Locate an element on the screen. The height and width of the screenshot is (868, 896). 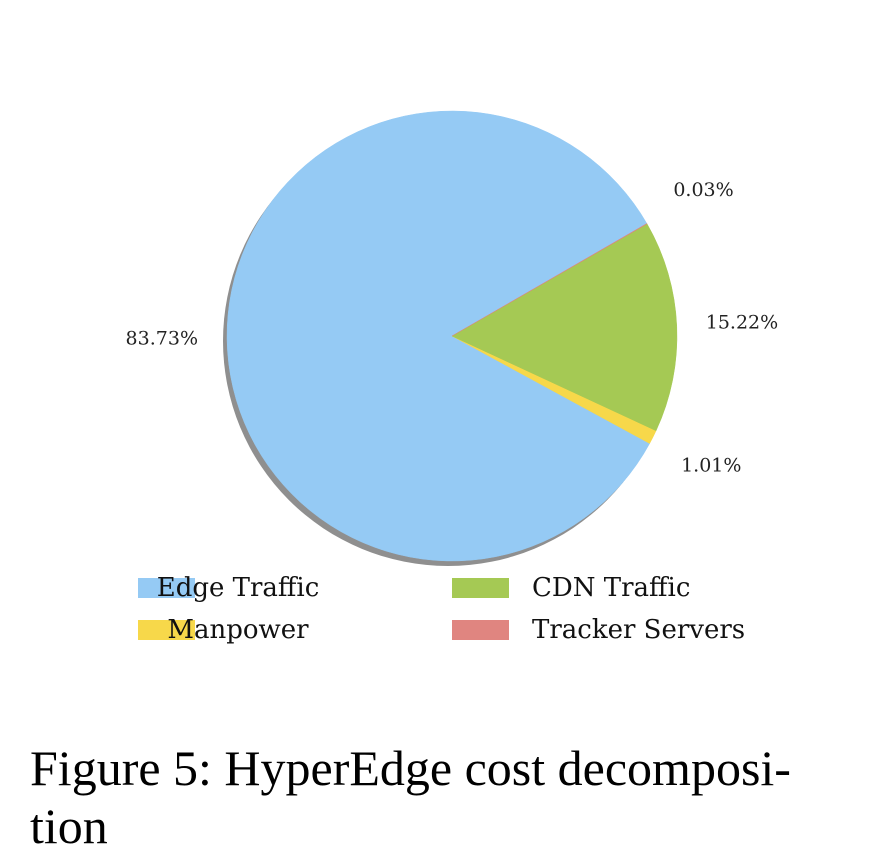
legend-label: Edge Traffic is located at coordinates (238, 588).